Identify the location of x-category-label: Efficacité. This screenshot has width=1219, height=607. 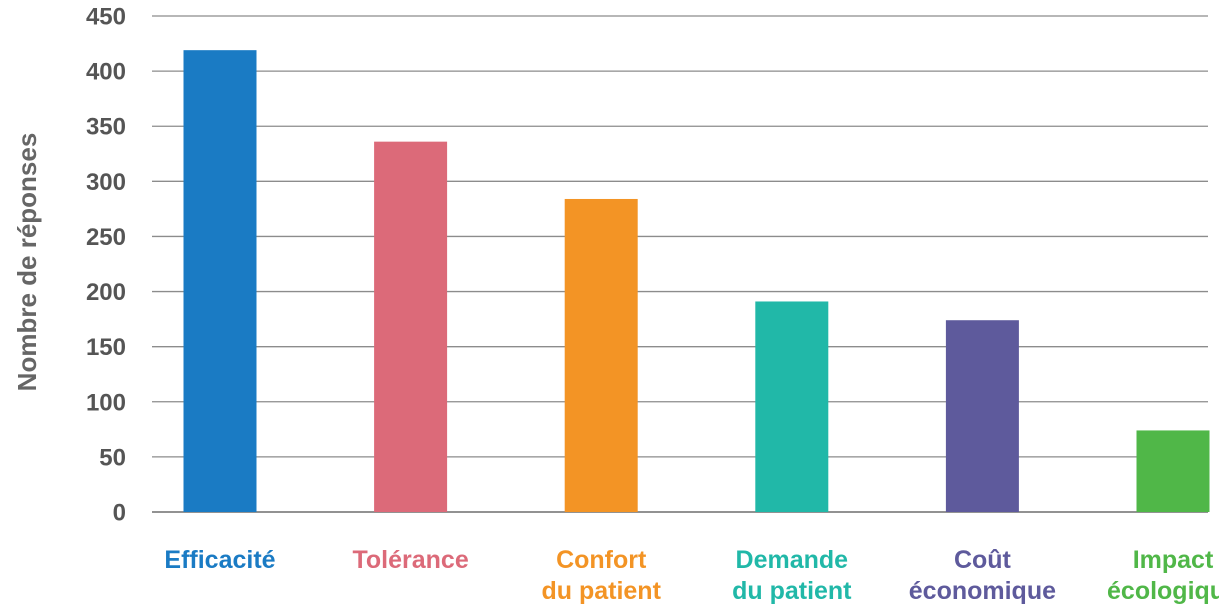
(219, 560).